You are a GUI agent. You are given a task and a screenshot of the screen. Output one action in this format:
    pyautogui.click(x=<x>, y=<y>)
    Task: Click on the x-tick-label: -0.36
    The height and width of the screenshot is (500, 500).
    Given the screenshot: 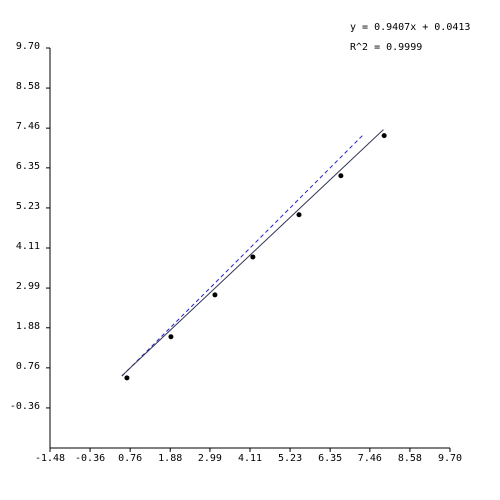 What is the action you would take?
    pyautogui.click(x=90, y=458)
    